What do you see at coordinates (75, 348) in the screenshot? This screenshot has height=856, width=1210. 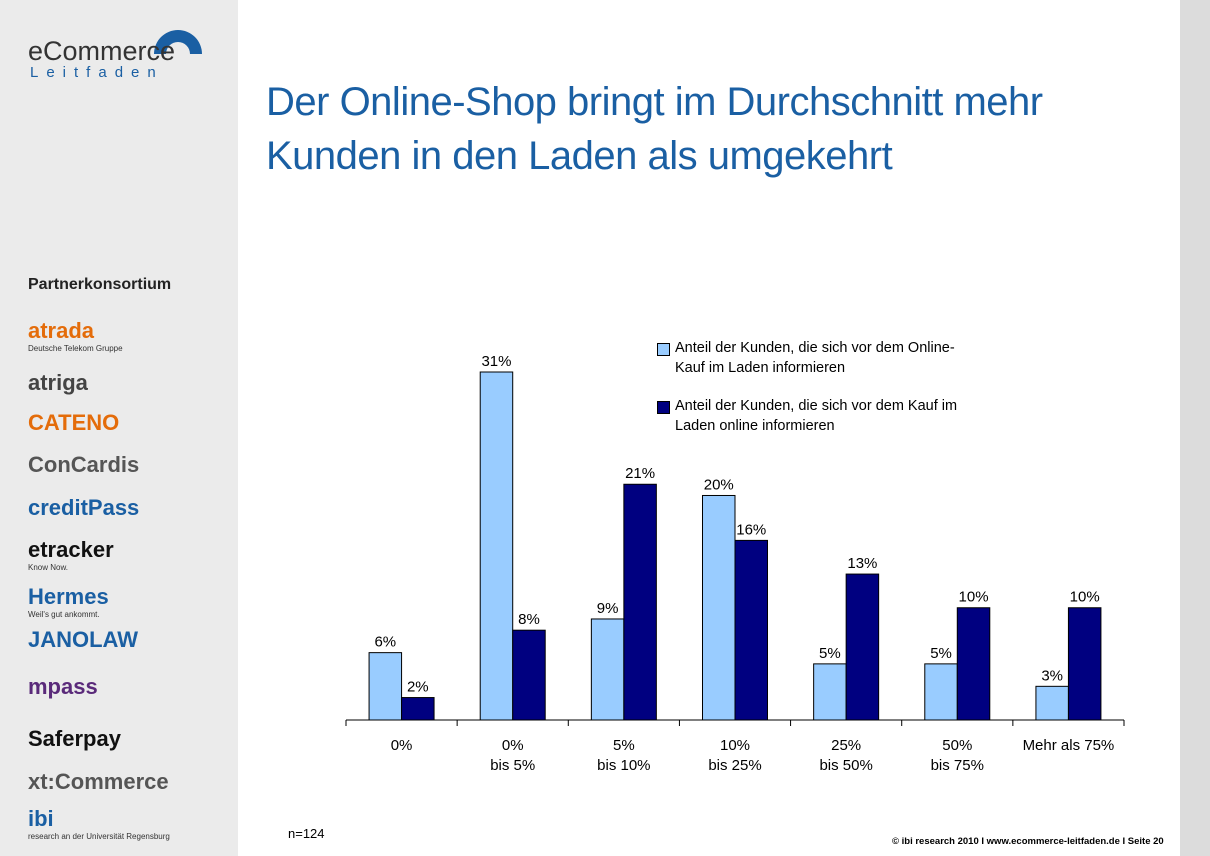 I see `partner-tagline: Deutsche Telekom Gruppe` at bounding box center [75, 348].